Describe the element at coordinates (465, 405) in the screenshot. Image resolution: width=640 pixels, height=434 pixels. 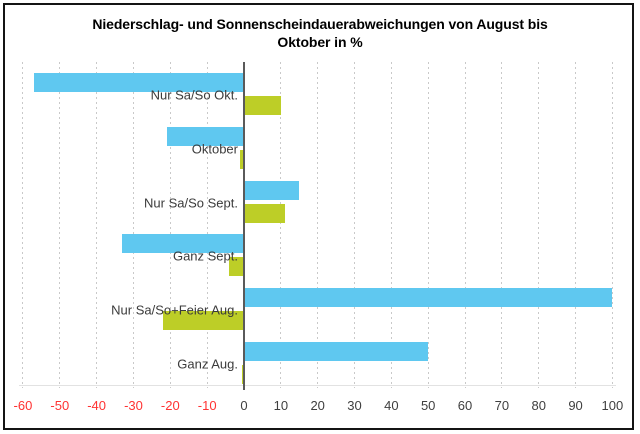
I see `x-tick-label: 60` at that location.